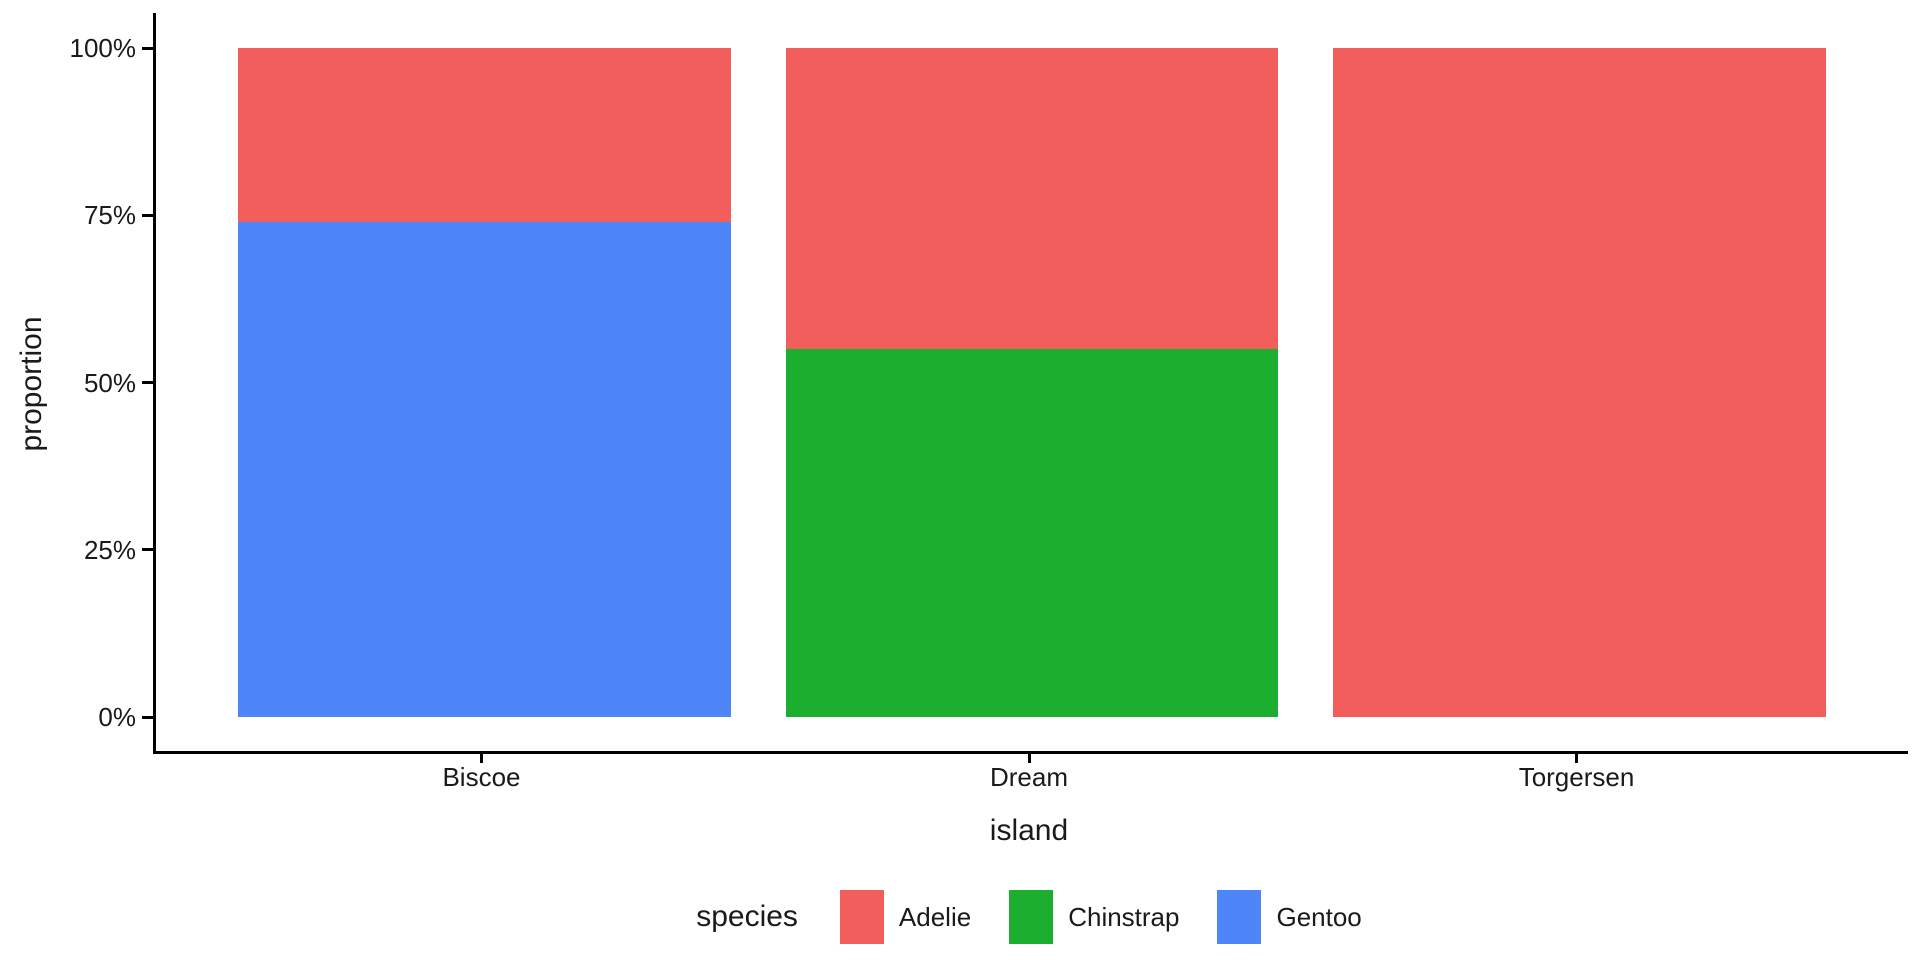 The height and width of the screenshot is (960, 1920). I want to click on bar-segment-biscoe-adelie, so click(484, 135).